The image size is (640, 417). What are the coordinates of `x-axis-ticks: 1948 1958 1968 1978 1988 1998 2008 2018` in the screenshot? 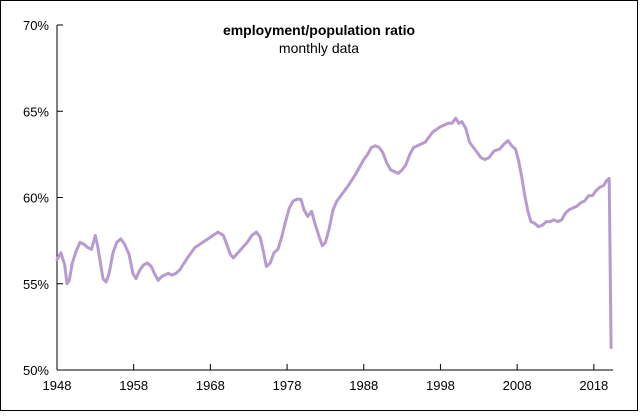 It's located at (325, 378).